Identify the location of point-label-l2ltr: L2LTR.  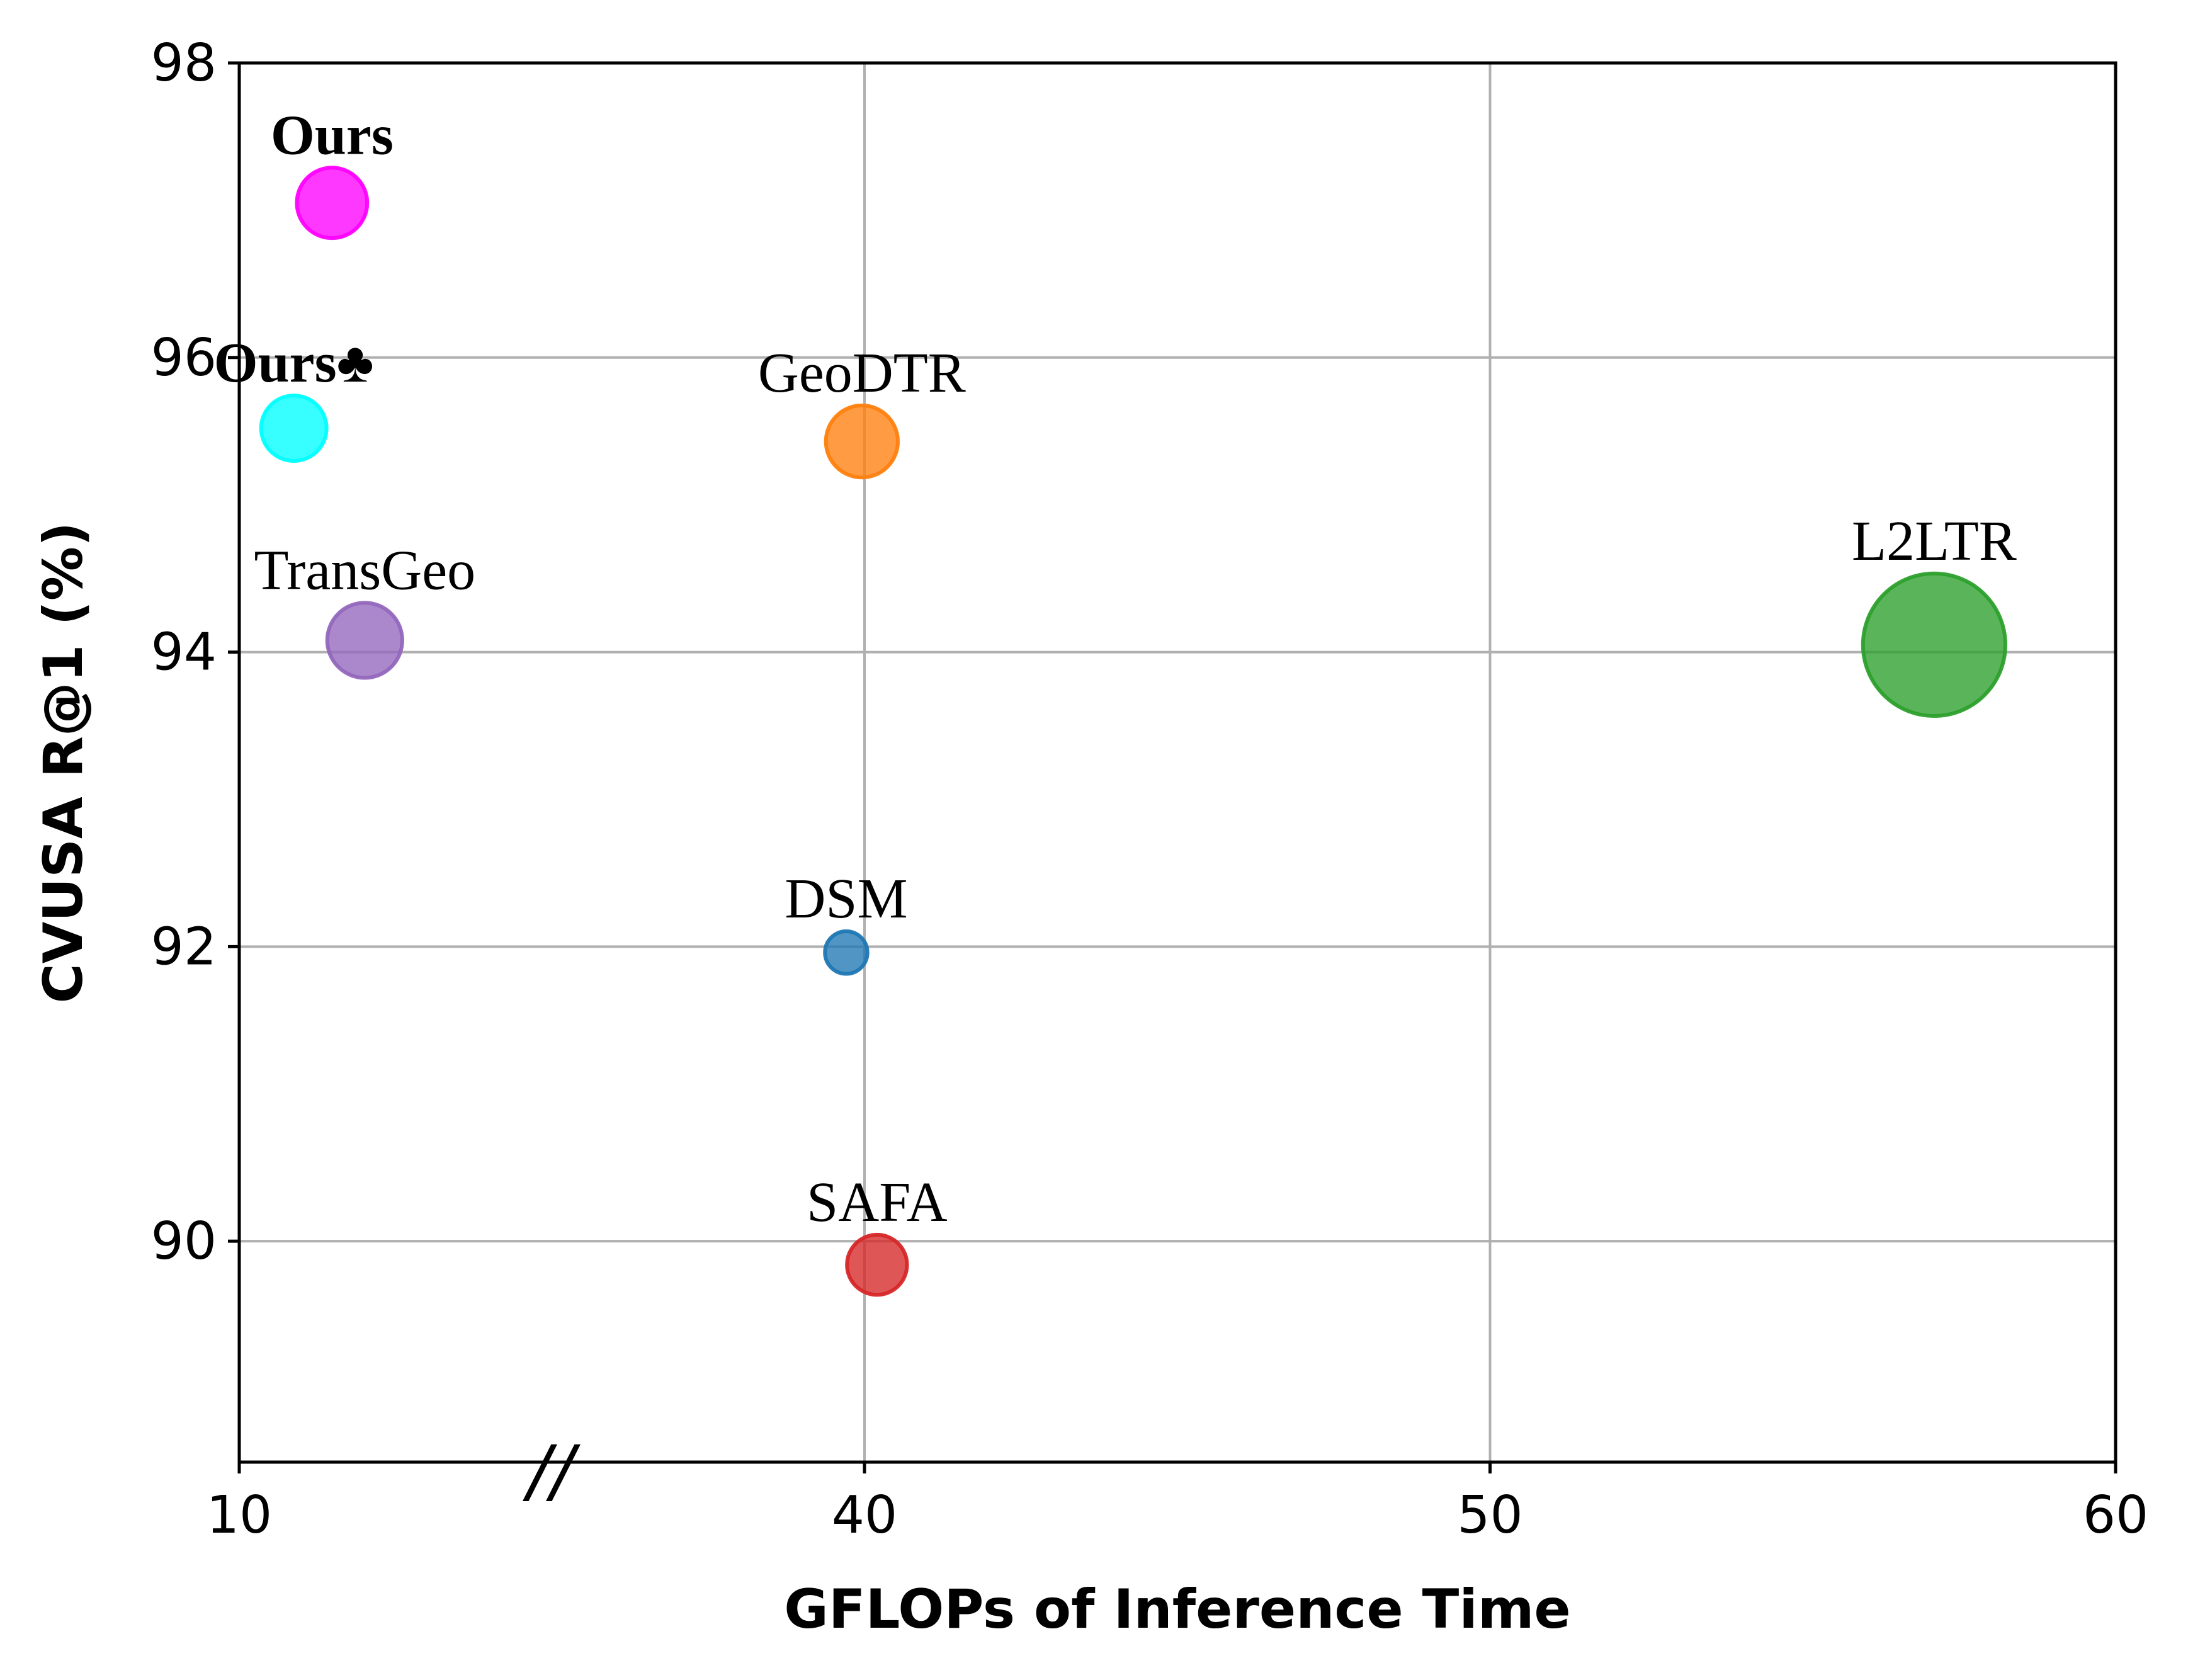
(1935, 541).